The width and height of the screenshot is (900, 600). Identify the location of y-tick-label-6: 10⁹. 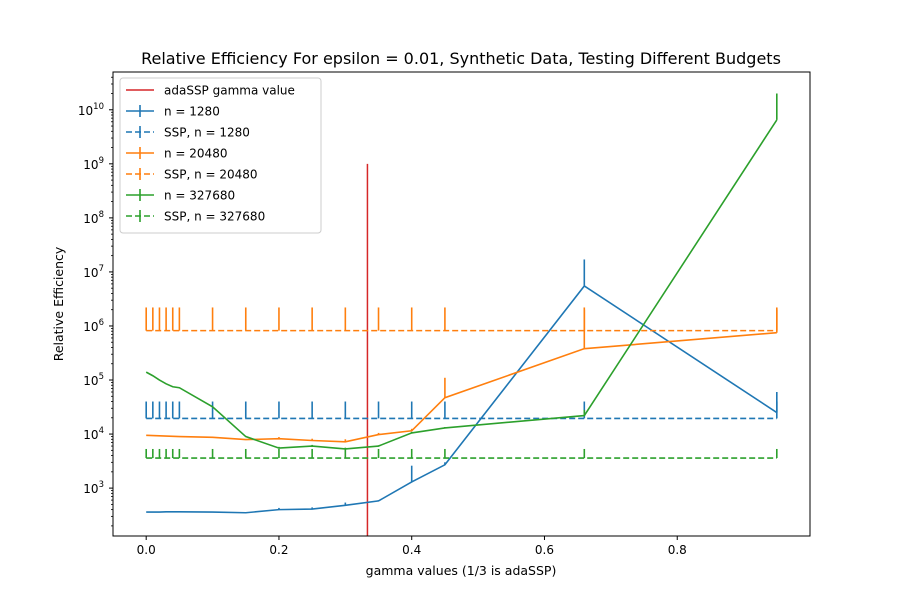
(93, 164).